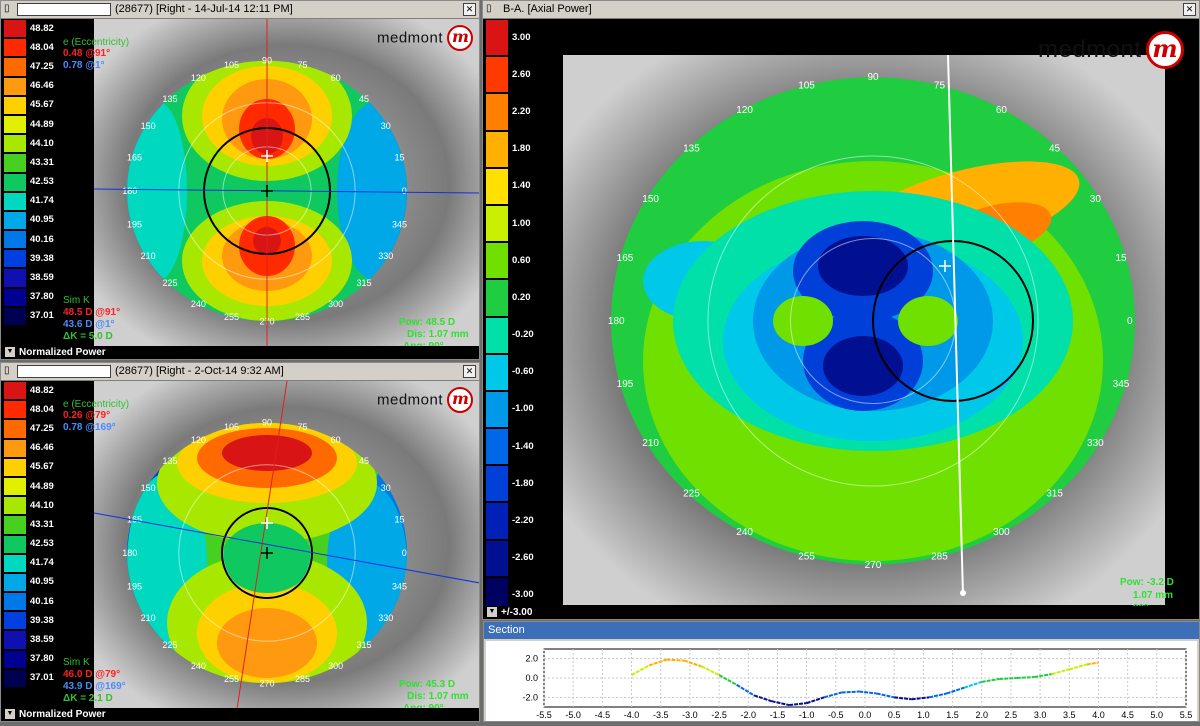 This screenshot has height=726, width=1200. I want to click on scale-label: 47.25, so click(42, 428).